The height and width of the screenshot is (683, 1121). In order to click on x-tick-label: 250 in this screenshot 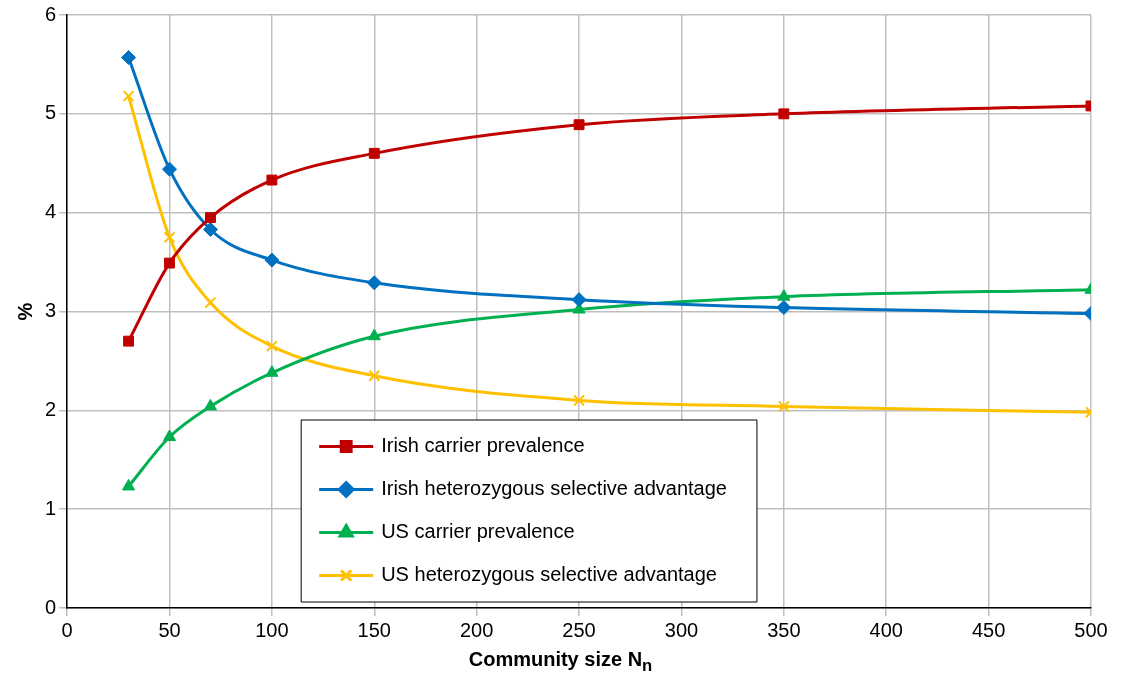, I will do `click(579, 629)`.